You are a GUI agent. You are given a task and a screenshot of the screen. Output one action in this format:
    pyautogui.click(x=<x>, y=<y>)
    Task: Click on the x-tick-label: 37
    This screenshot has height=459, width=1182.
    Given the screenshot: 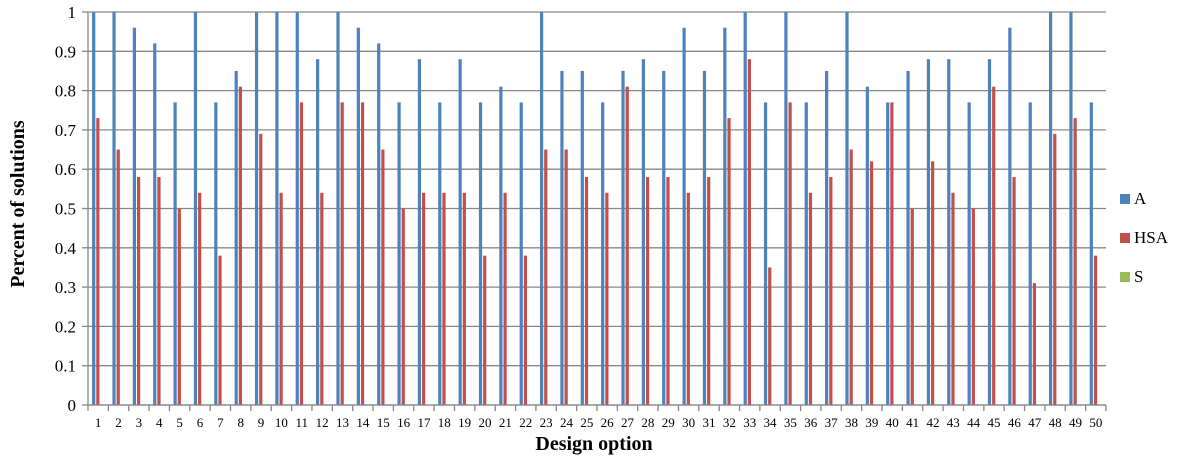 What is the action you would take?
    pyautogui.click(x=832, y=422)
    